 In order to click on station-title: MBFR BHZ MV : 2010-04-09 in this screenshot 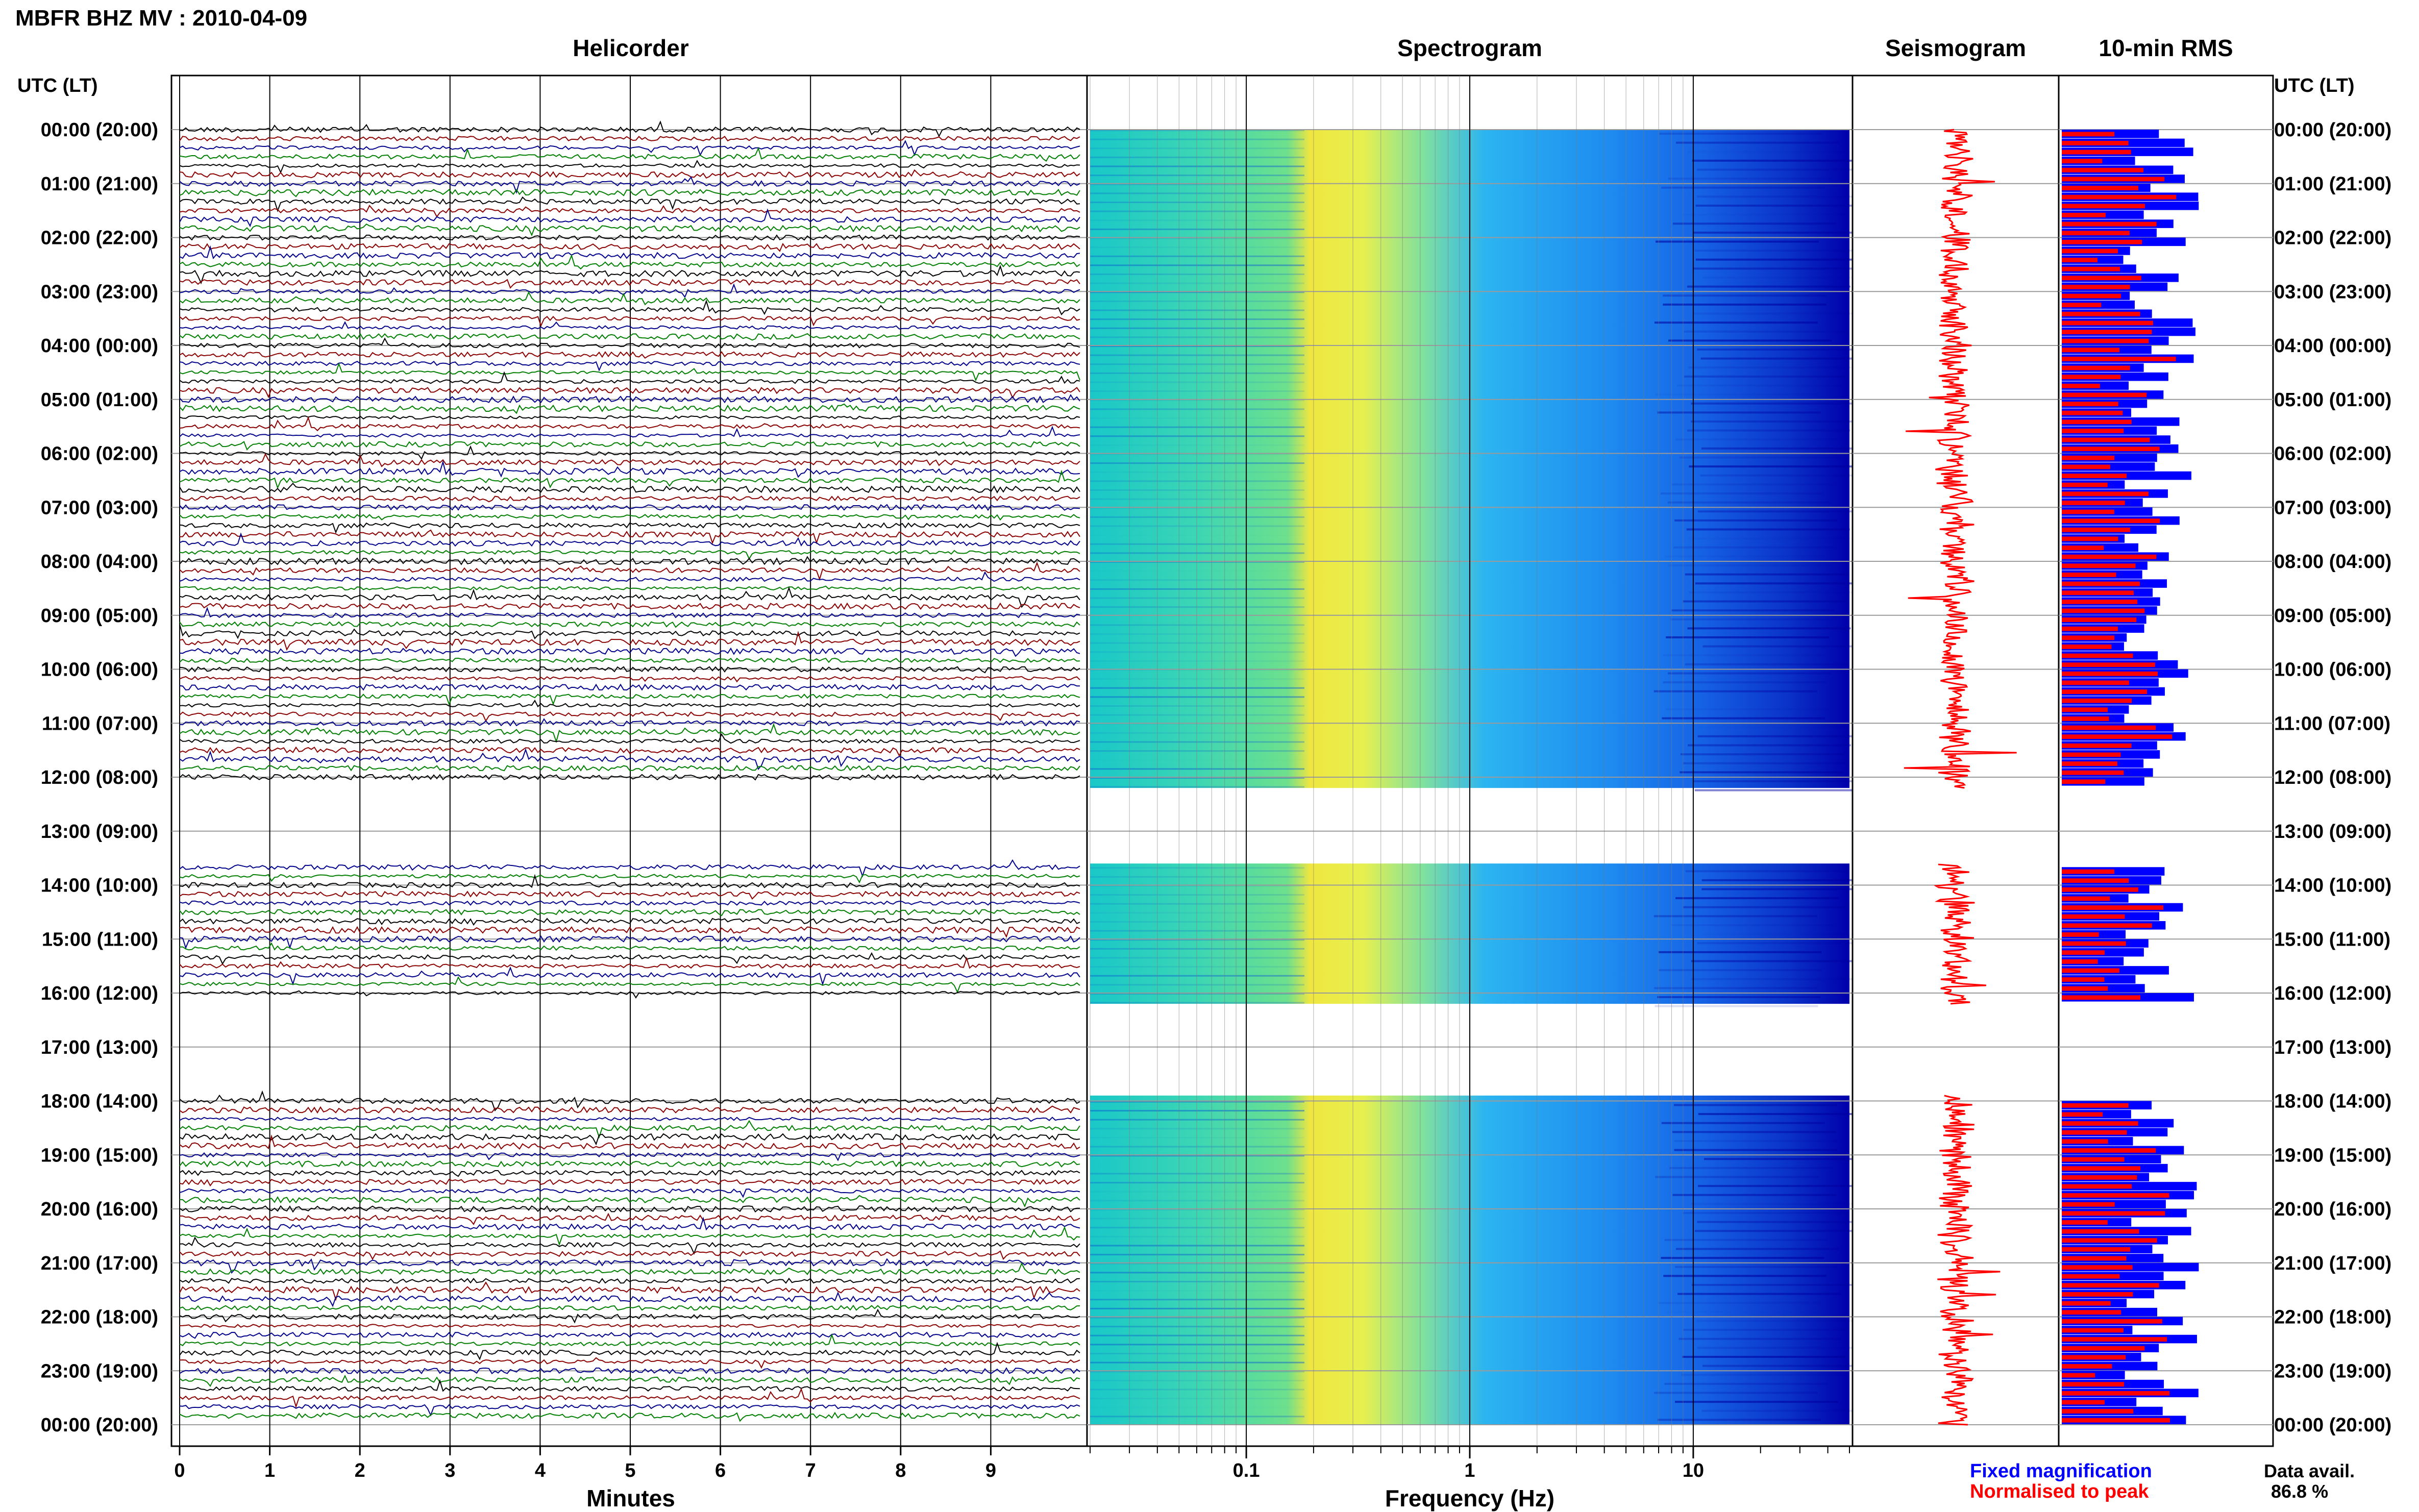, I will do `click(161, 18)`.